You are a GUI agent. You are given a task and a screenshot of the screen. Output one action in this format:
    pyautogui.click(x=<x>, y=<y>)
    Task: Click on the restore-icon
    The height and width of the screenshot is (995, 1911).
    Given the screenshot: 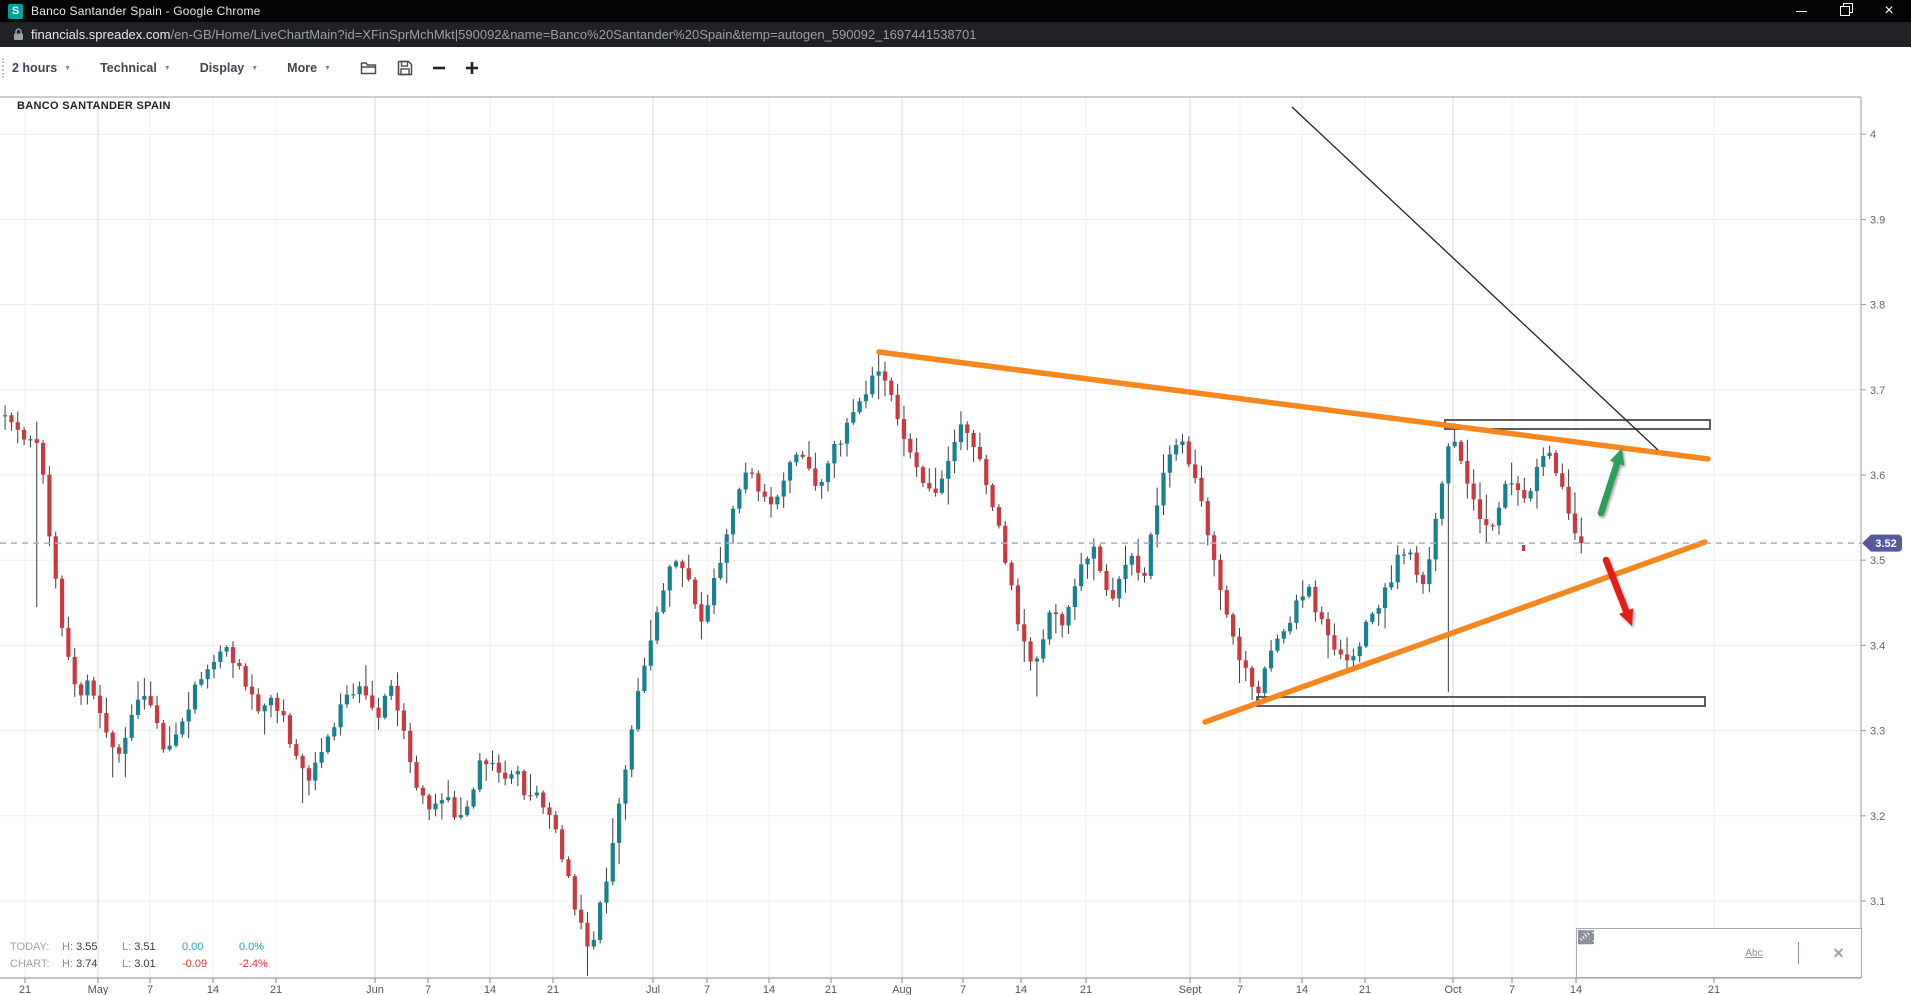 What is the action you would take?
    pyautogui.click(x=1845, y=11)
    